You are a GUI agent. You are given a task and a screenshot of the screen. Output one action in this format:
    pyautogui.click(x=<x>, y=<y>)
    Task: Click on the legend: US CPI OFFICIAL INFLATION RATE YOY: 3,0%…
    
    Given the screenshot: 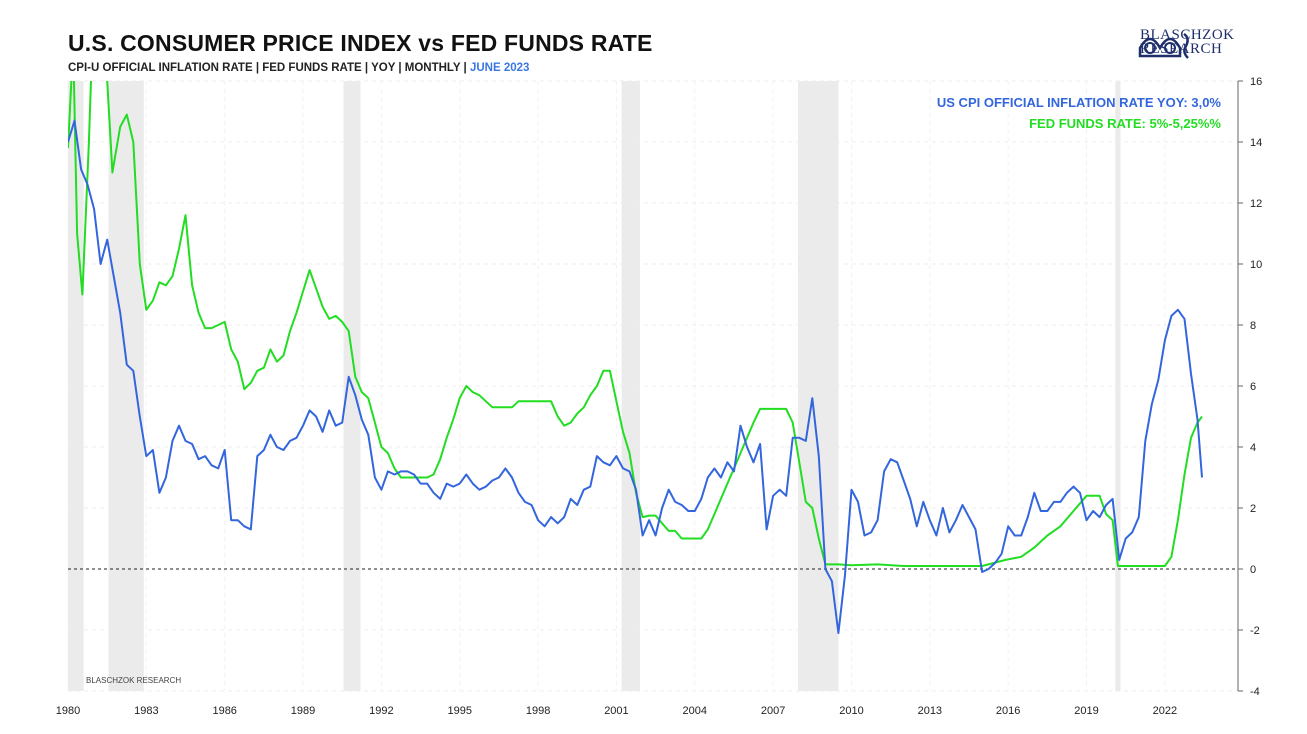 What is the action you would take?
    pyautogui.click(x=1079, y=113)
    